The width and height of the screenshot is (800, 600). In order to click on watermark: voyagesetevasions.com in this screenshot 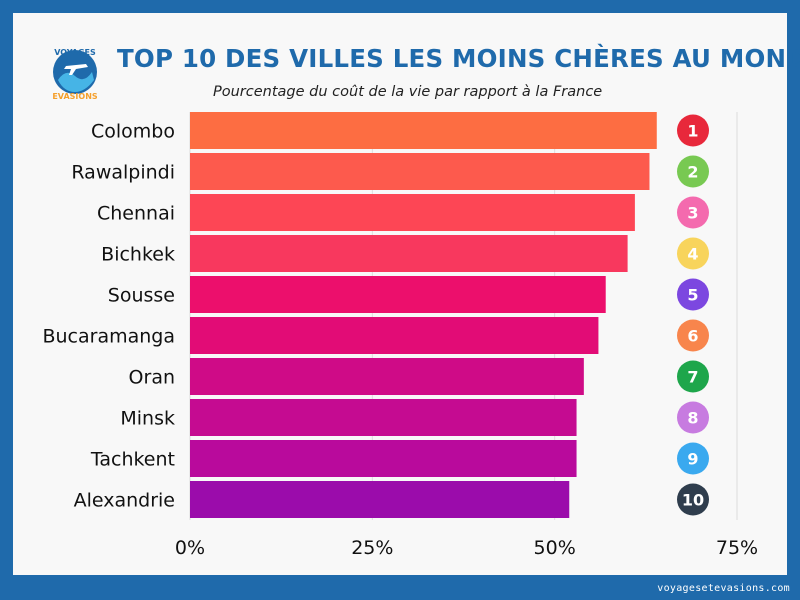, I will do `click(723, 588)`.